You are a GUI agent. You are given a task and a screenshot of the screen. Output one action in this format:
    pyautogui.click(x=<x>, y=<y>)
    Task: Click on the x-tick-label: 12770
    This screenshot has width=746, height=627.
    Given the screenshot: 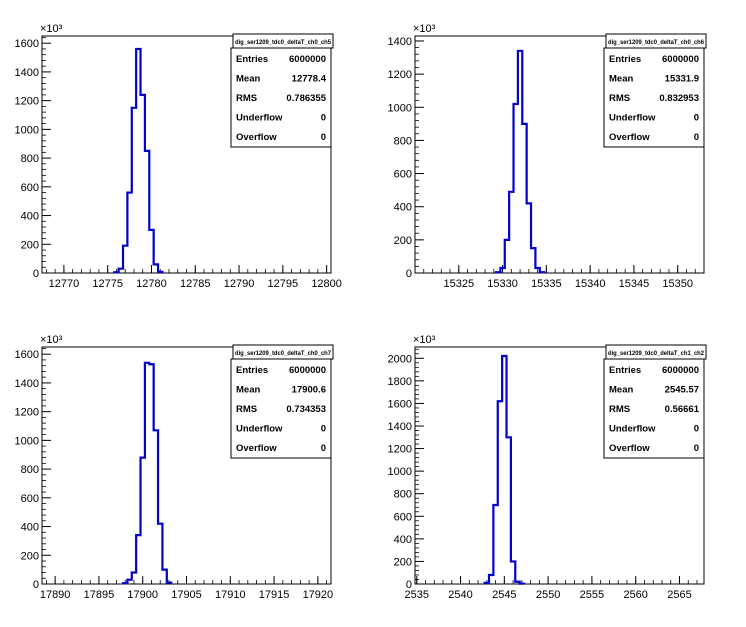 What is the action you would take?
    pyautogui.click(x=64, y=284)
    